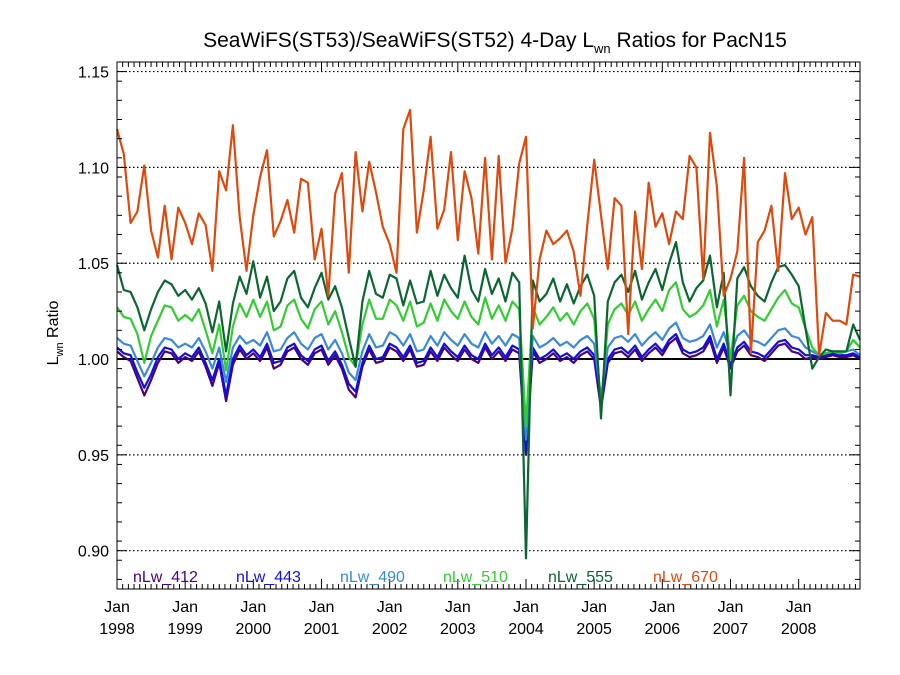 Image resolution: width=900 pixels, height=675 pixels. Describe the element at coordinates (799, 607) in the screenshot. I see `x-tick-label-month-2008: Jan` at that location.